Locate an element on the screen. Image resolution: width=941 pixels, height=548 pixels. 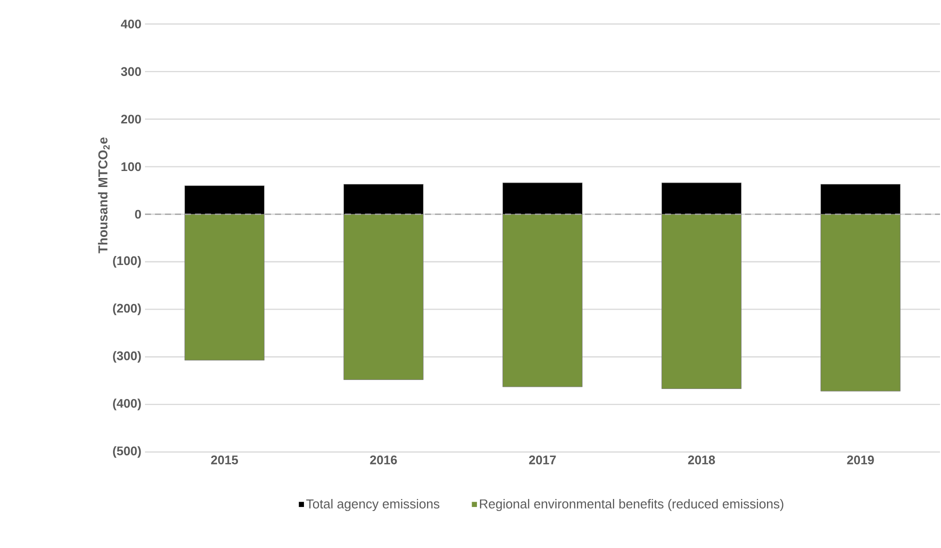
legend-label: Regional environmental benefits (reduced emissions) is located at coordinates (632, 505).